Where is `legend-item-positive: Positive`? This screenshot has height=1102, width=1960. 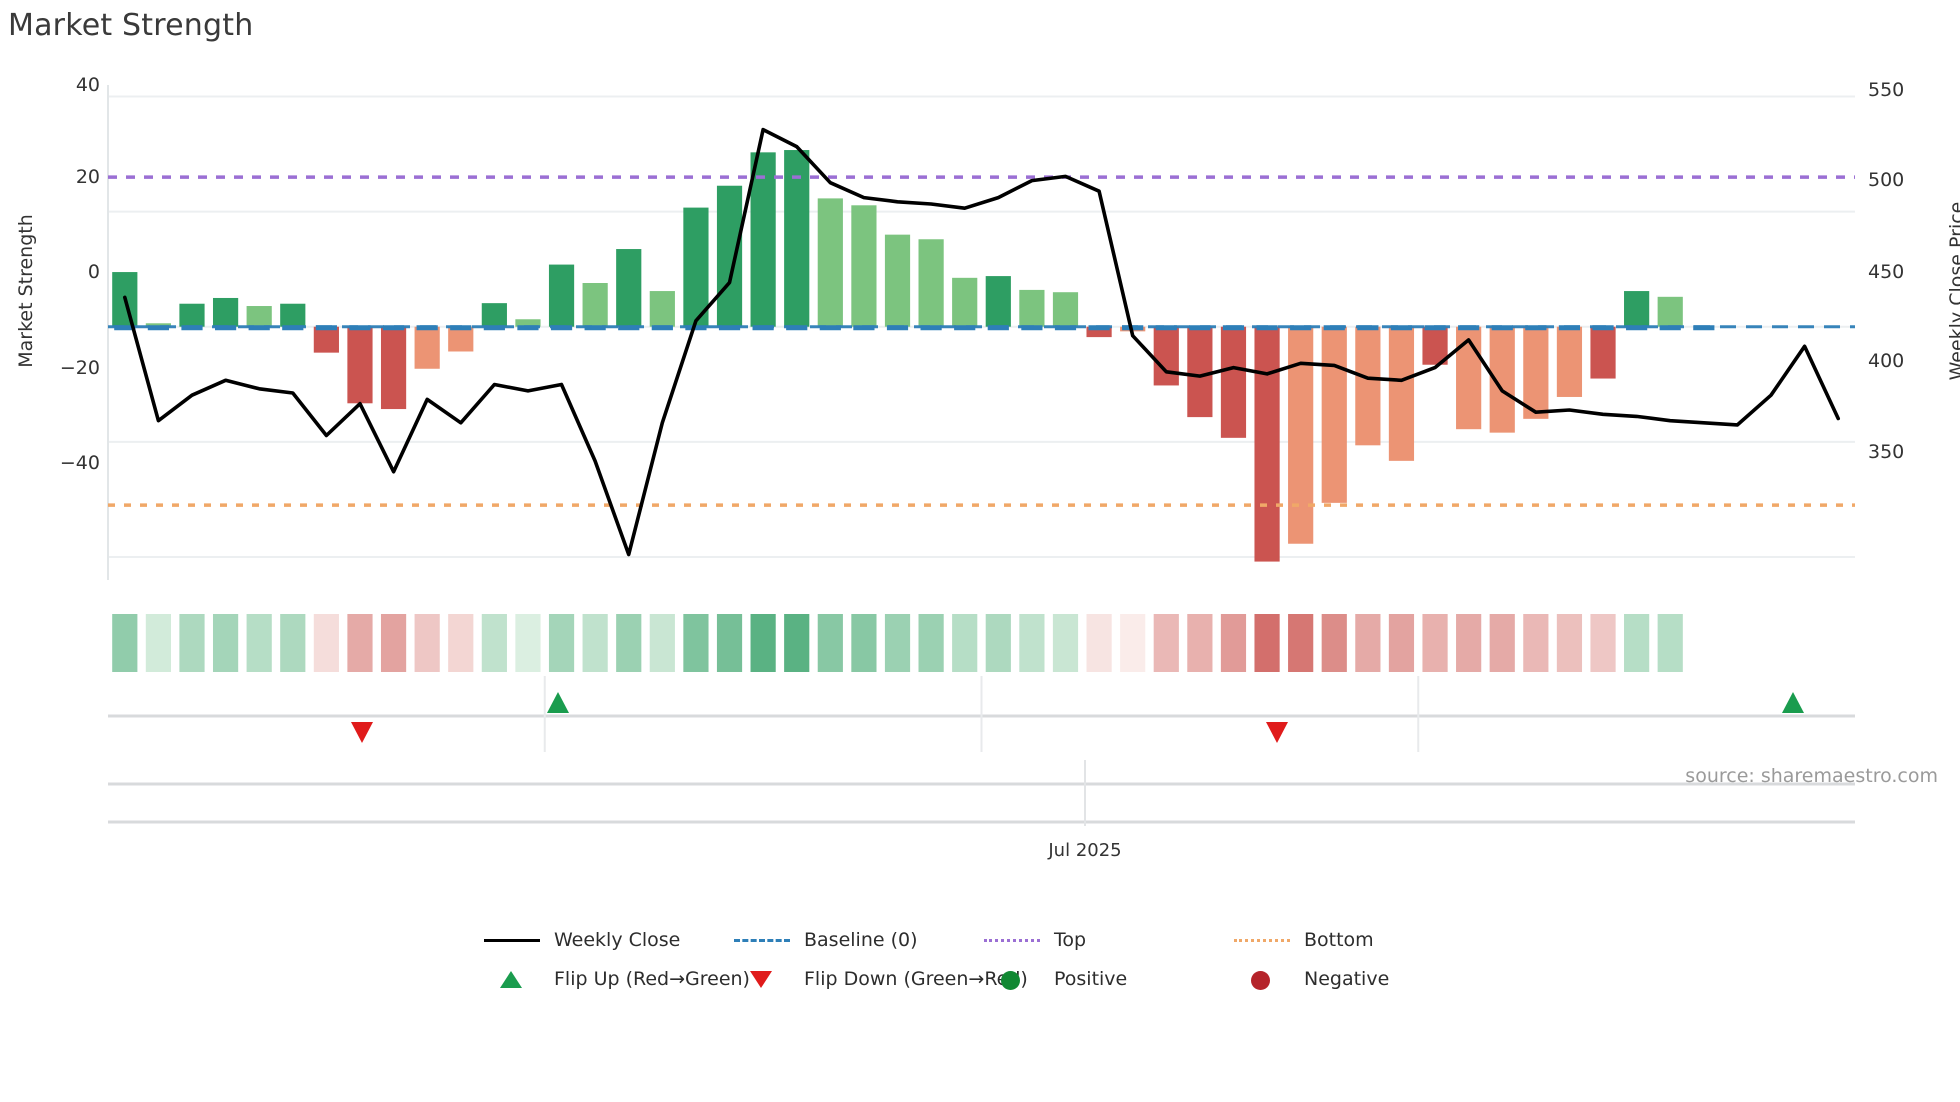
legend-item-positive: Positive is located at coordinates (1105, 978).